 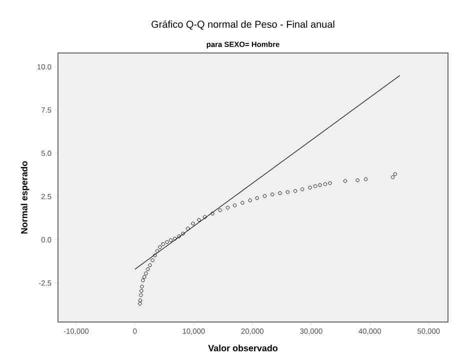 What do you see at coordinates (243, 348) in the screenshot?
I see `x-axis-title: Valor observado` at bounding box center [243, 348].